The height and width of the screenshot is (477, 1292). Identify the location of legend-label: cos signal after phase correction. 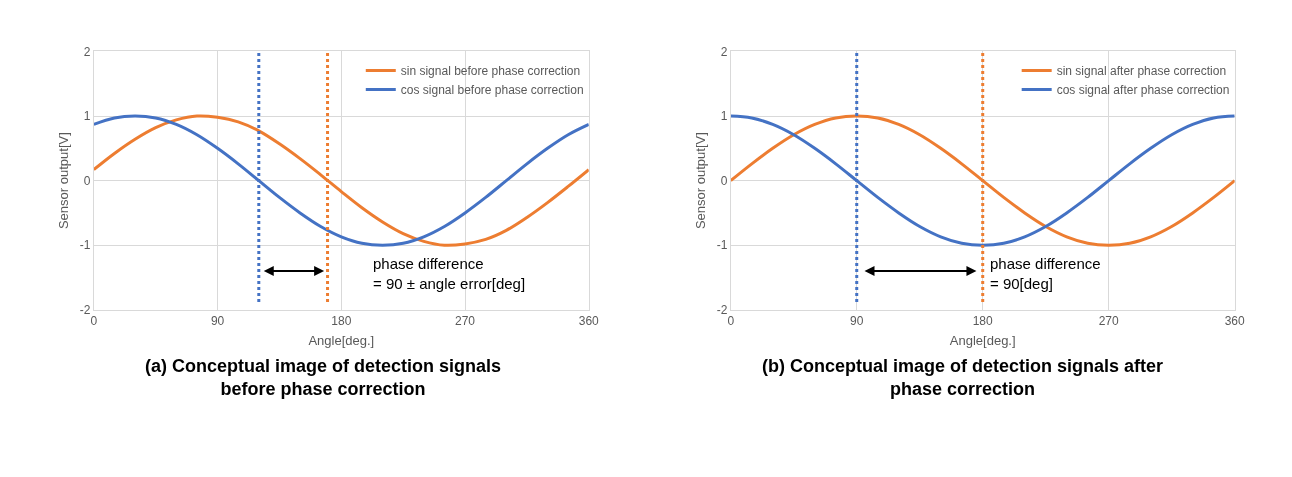
(1143, 90).